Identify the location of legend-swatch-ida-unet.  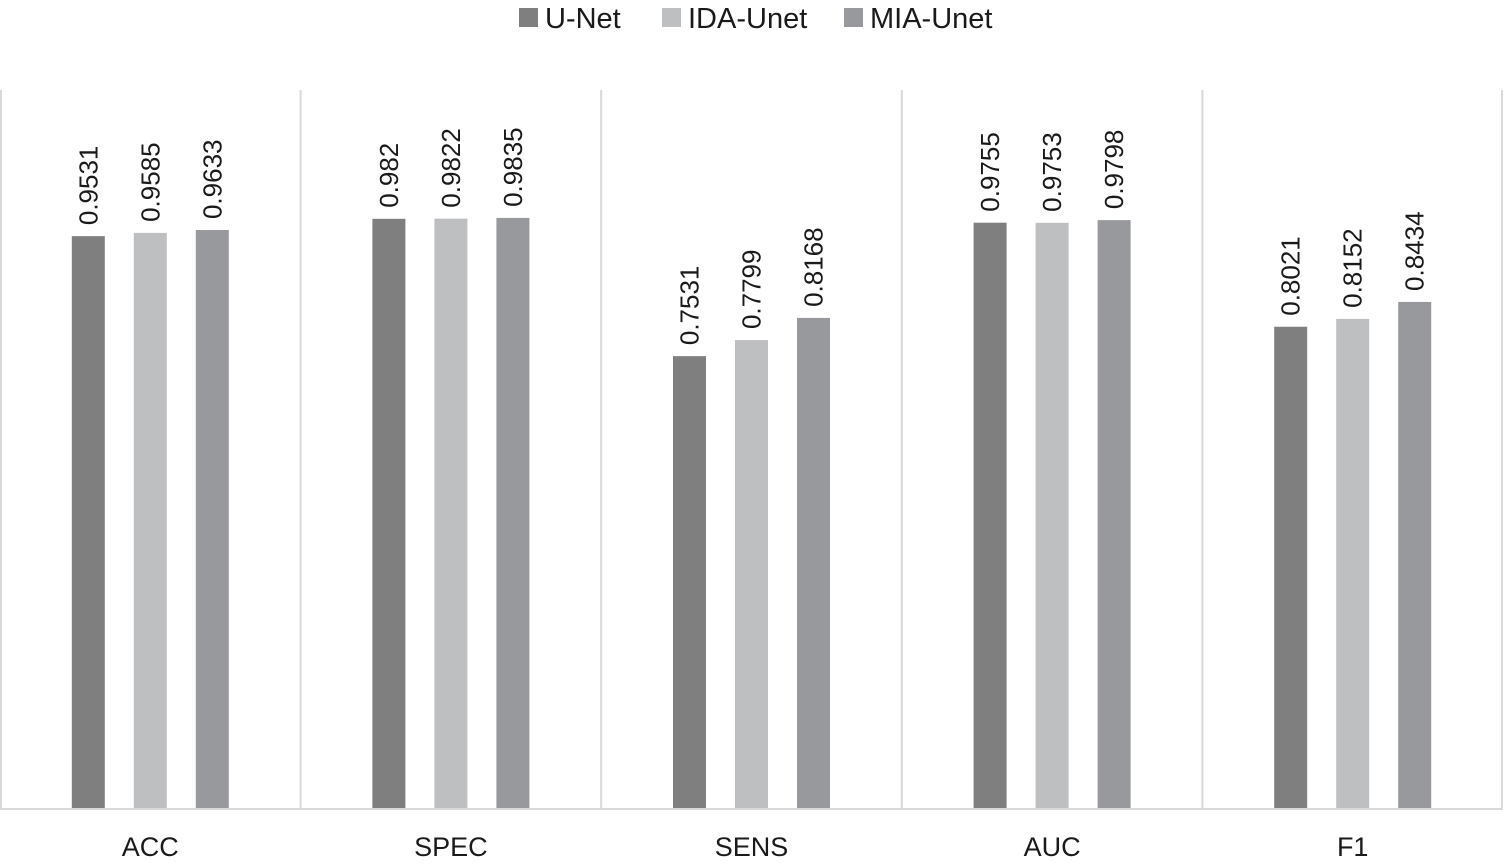
(671, 17).